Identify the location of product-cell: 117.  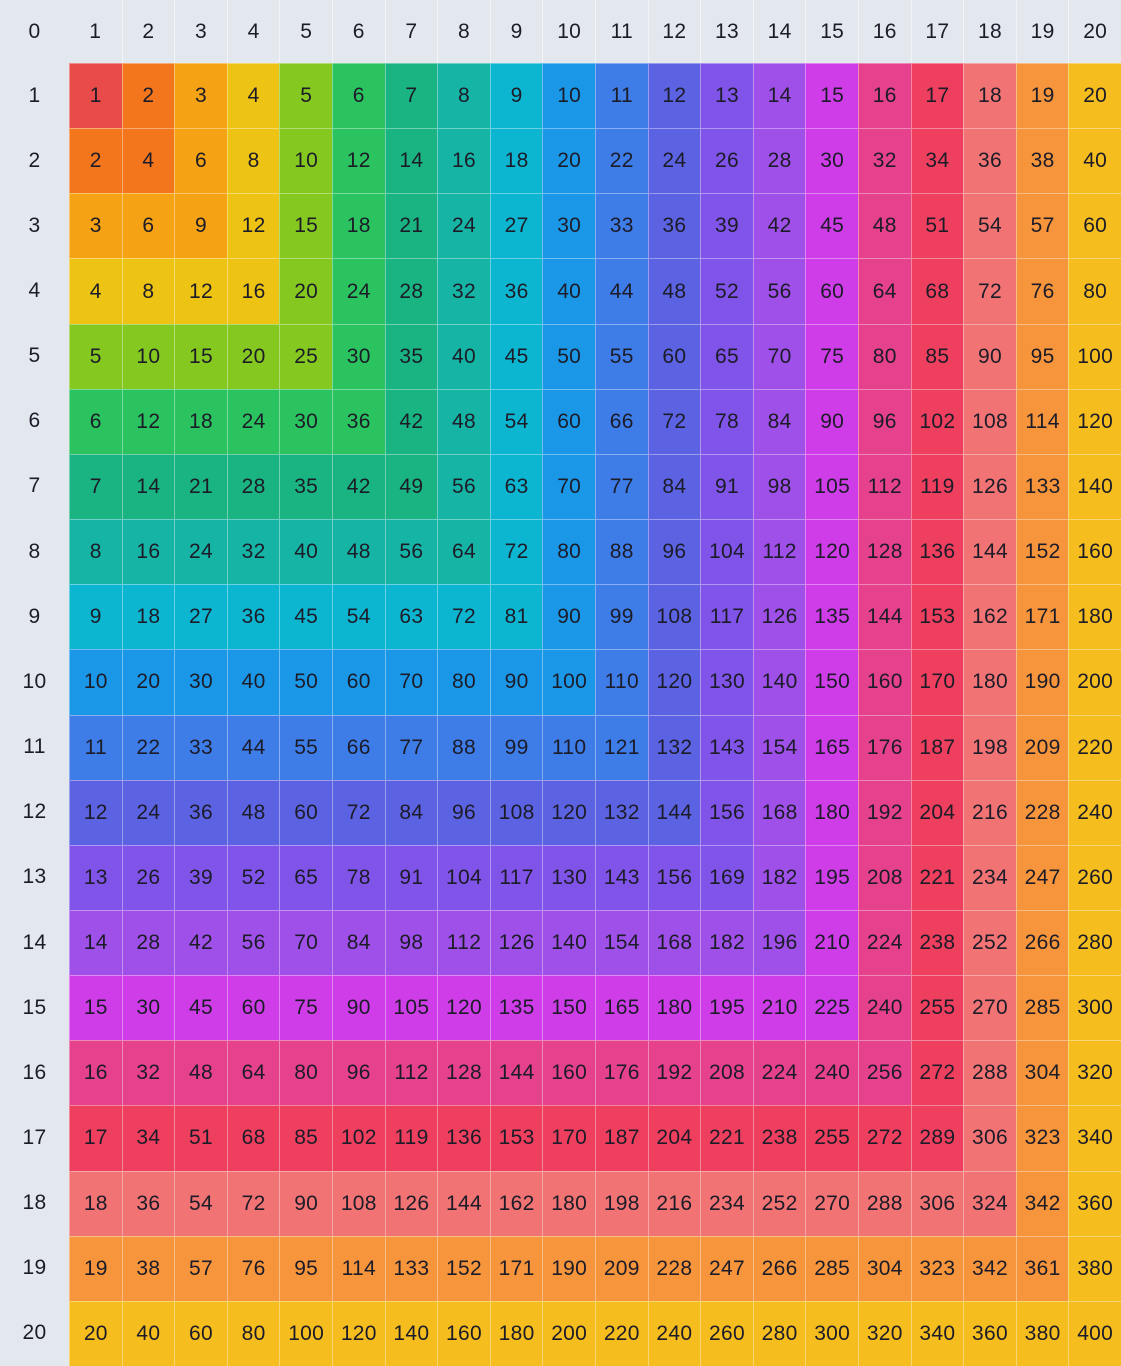
(726, 617).